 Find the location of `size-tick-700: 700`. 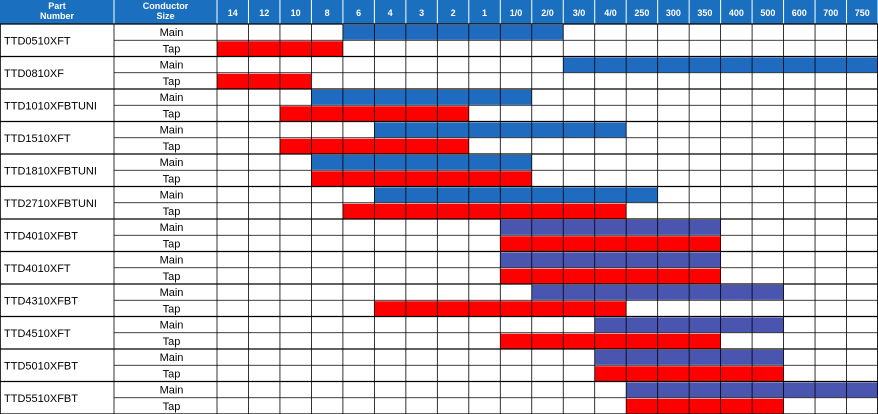

size-tick-700: 700 is located at coordinates (830, 13).